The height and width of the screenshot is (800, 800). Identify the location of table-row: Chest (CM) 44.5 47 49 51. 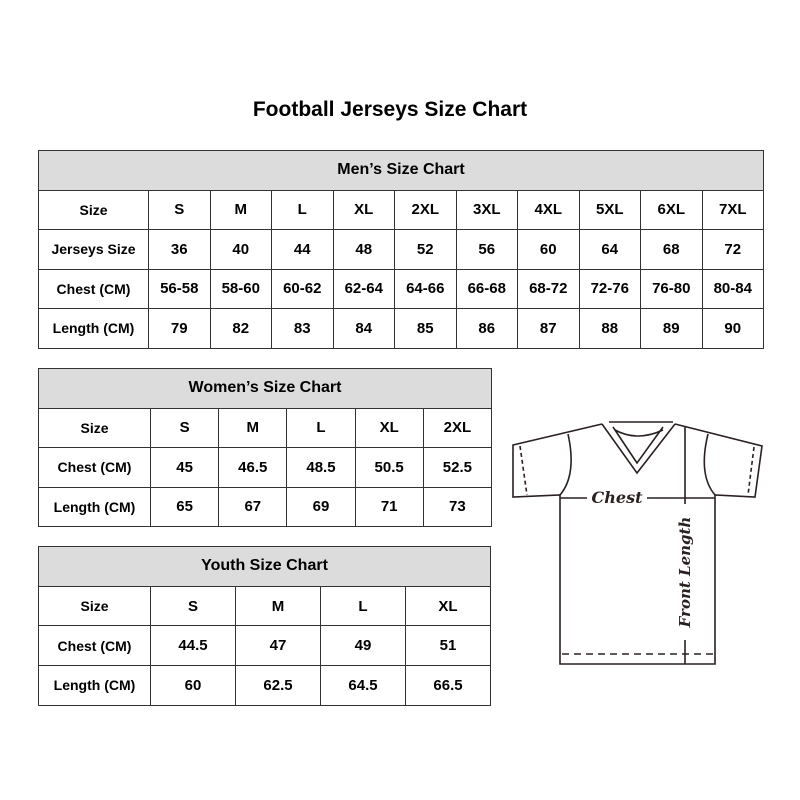
(264, 646).